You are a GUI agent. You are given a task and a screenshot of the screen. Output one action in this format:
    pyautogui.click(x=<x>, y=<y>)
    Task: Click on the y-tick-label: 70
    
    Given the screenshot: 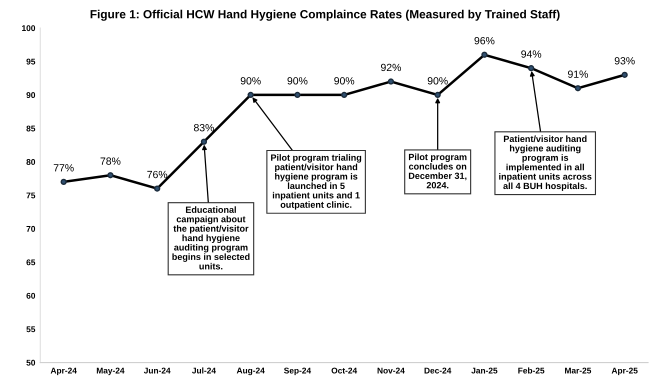 What is the action you would take?
    pyautogui.click(x=31, y=229)
    